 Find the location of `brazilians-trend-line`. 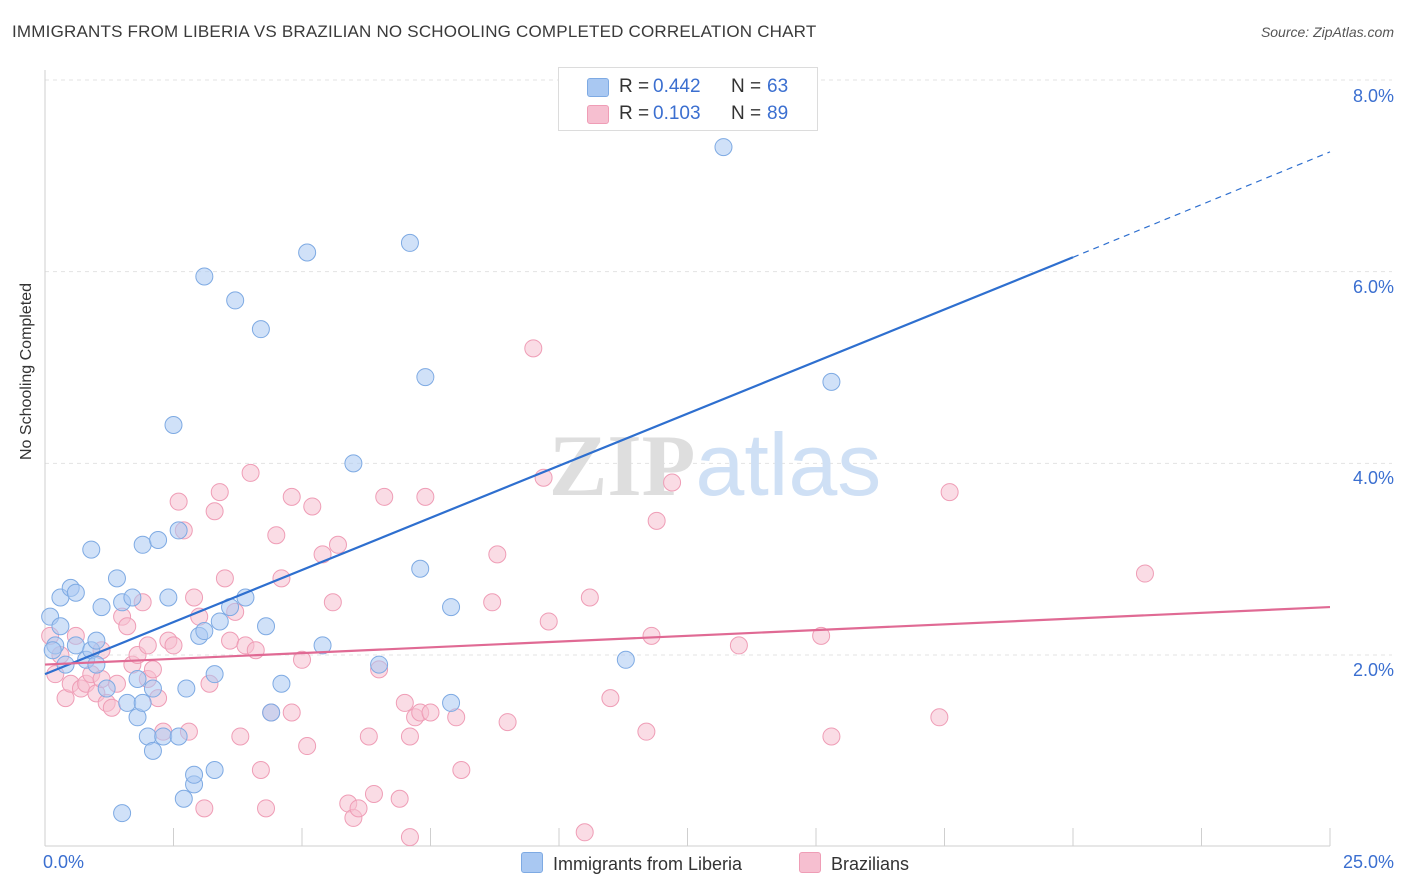

brazilians-trend-line is located at coordinates (687, 635).